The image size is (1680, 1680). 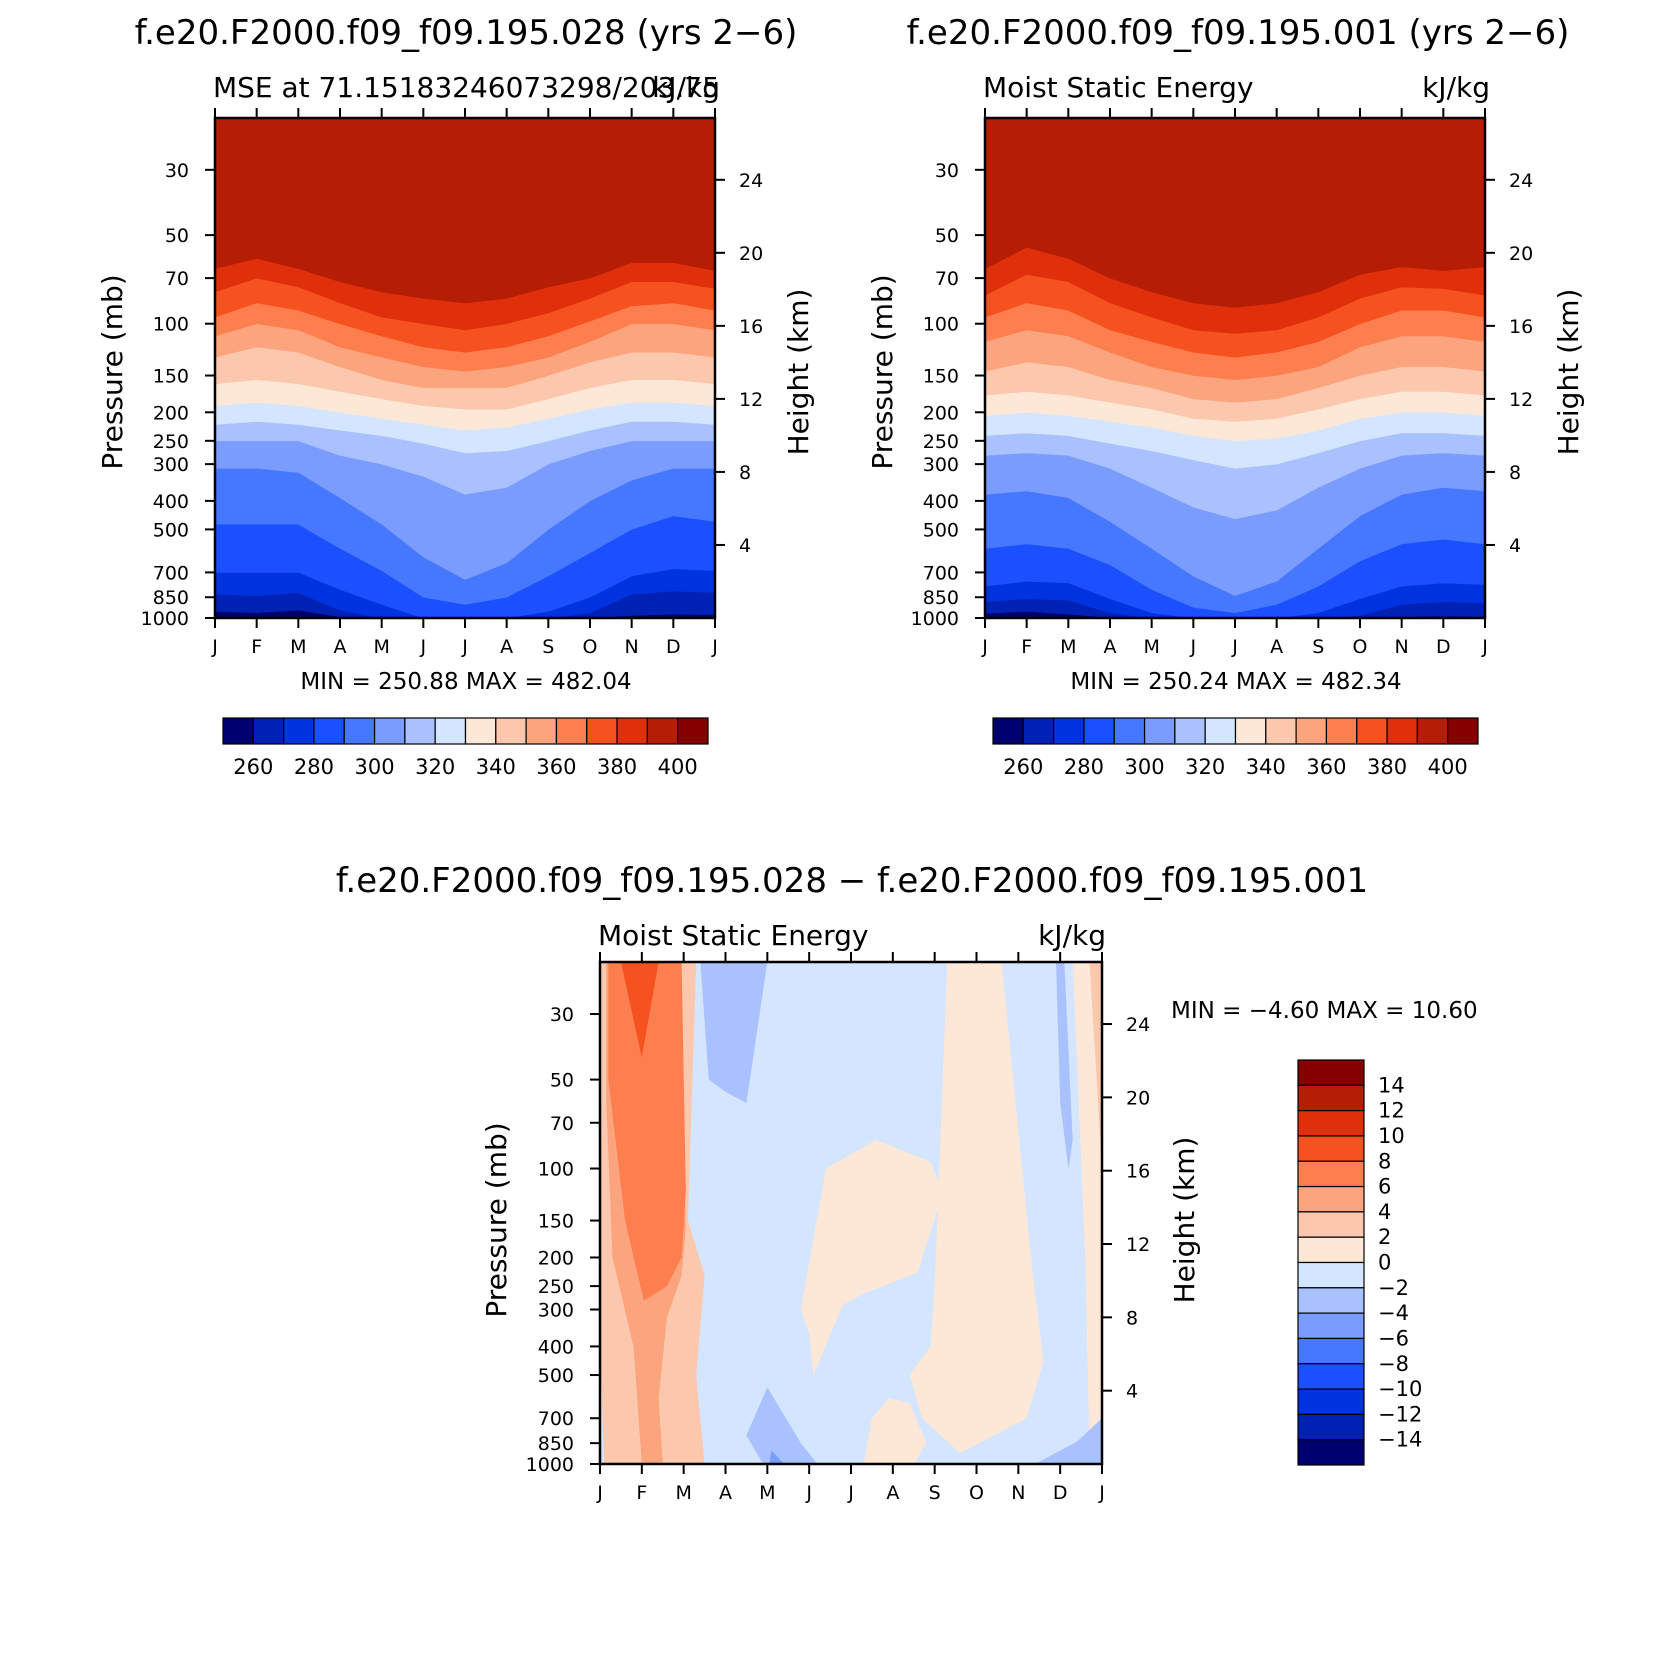 I want to click on panel3-ytick-label: 100, so click(x=556, y=1170).